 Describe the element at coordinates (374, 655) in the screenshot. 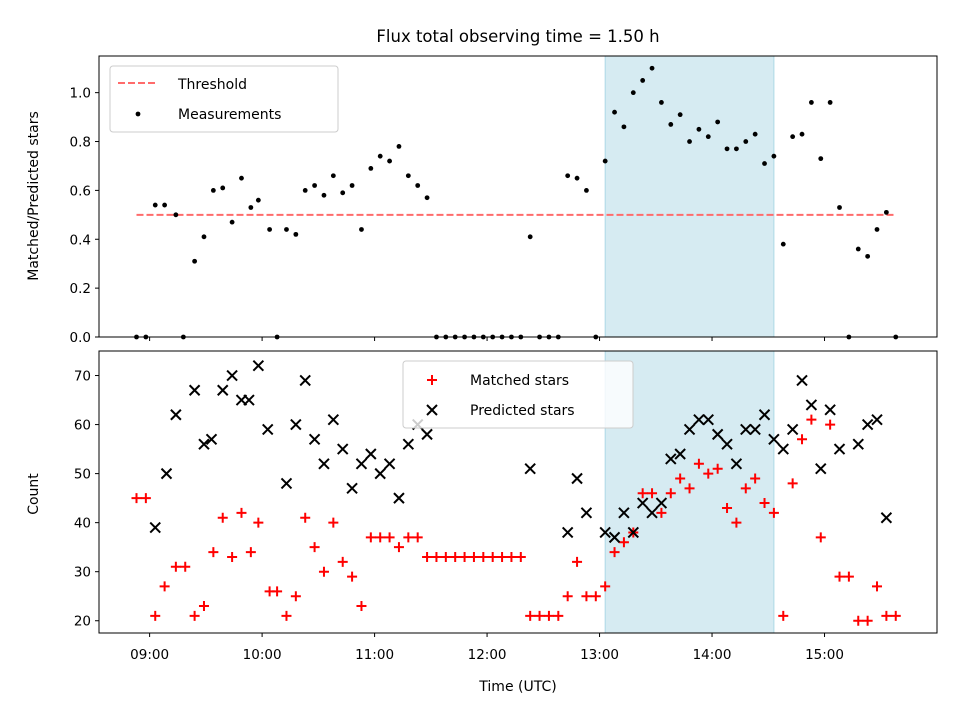

I see `bottom-x-tick-label: 11:00` at that location.